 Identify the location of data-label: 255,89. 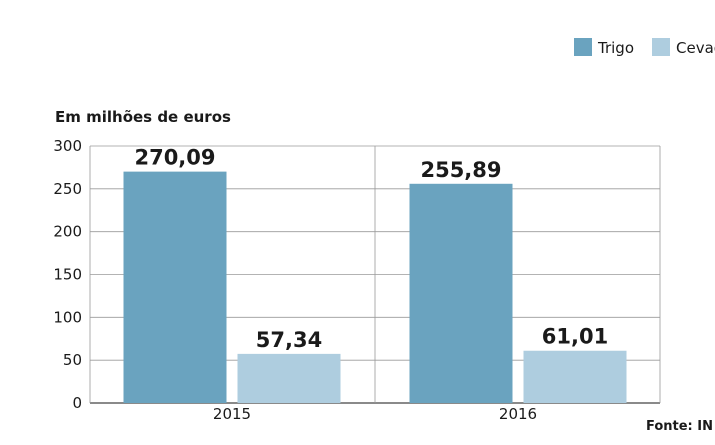
(460, 170).